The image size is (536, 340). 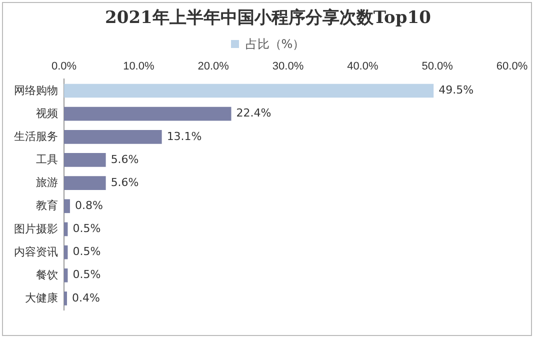 I want to click on x-tick-label: 50.0%, so click(x=438, y=66).